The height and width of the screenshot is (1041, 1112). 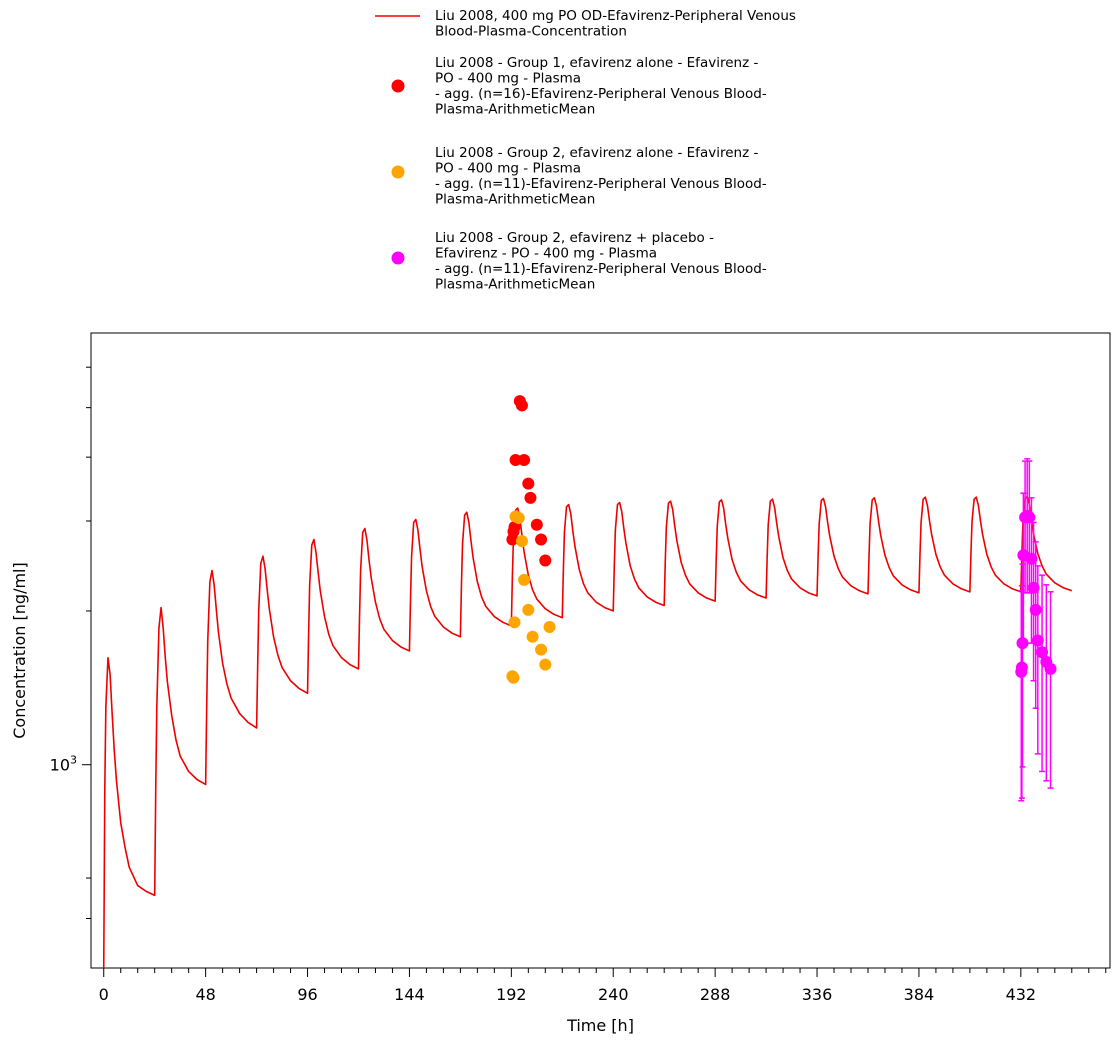 I want to click on x-tick-label: 336, so click(x=817, y=994).